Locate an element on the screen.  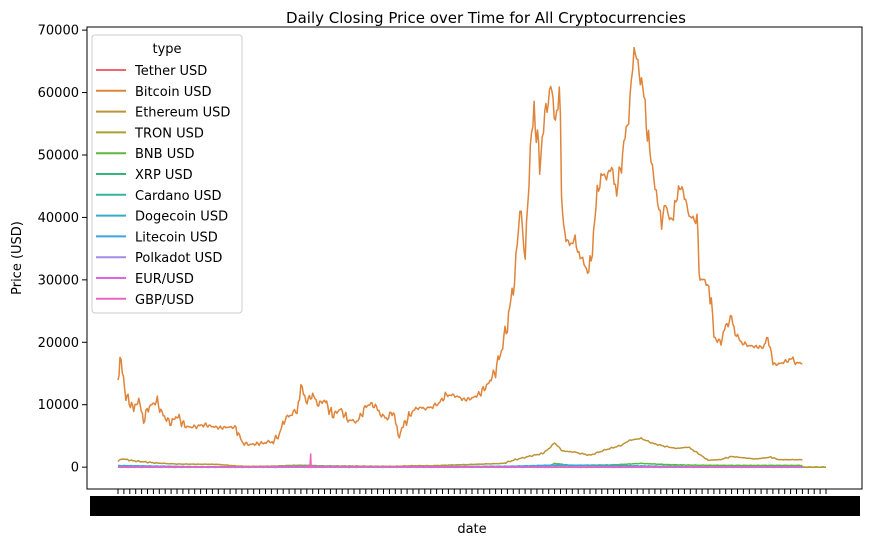
legend-label: GBP/USD is located at coordinates (164, 300).